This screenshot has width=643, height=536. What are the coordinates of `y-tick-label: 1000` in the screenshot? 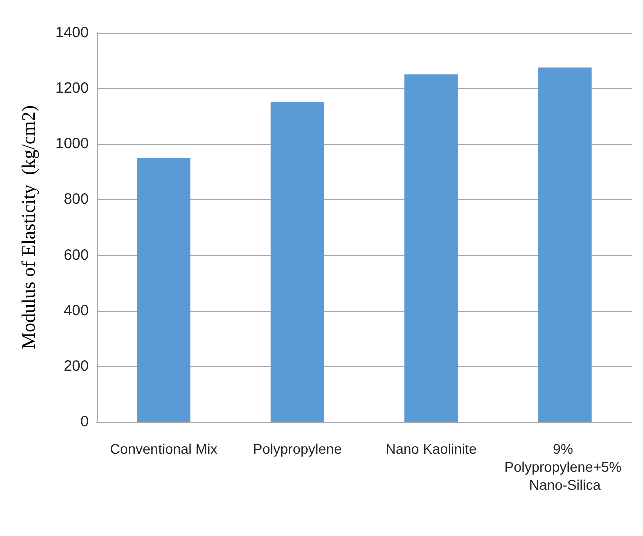 It's located at (72, 144).